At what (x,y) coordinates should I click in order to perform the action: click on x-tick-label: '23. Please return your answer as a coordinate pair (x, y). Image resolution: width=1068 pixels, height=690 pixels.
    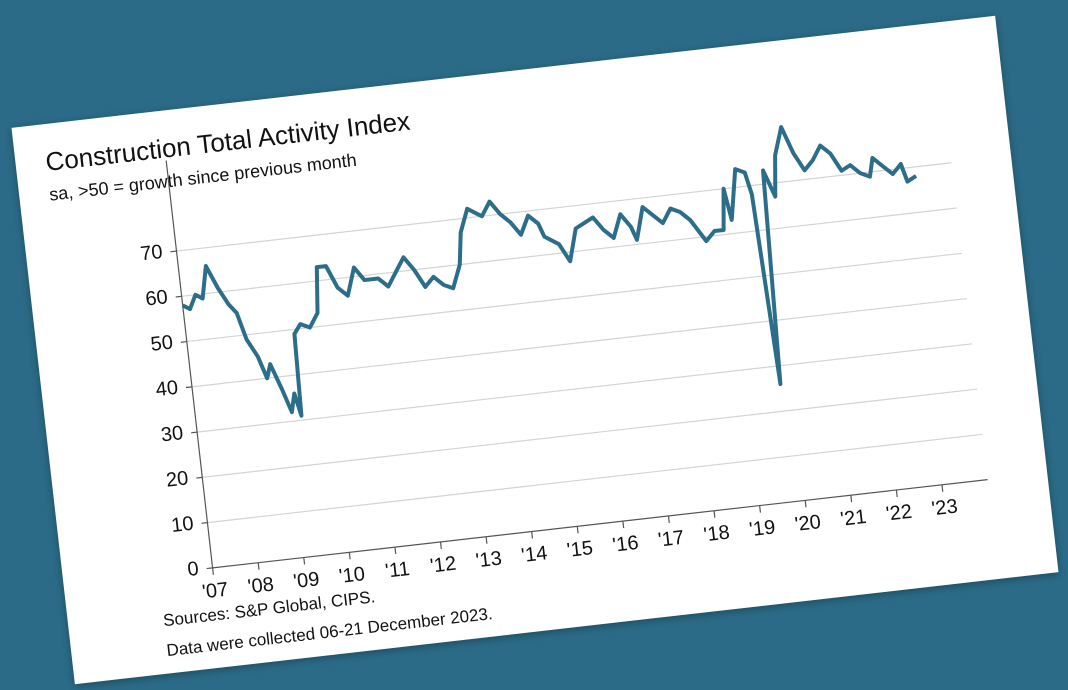
    Looking at the image, I should click on (944, 508).